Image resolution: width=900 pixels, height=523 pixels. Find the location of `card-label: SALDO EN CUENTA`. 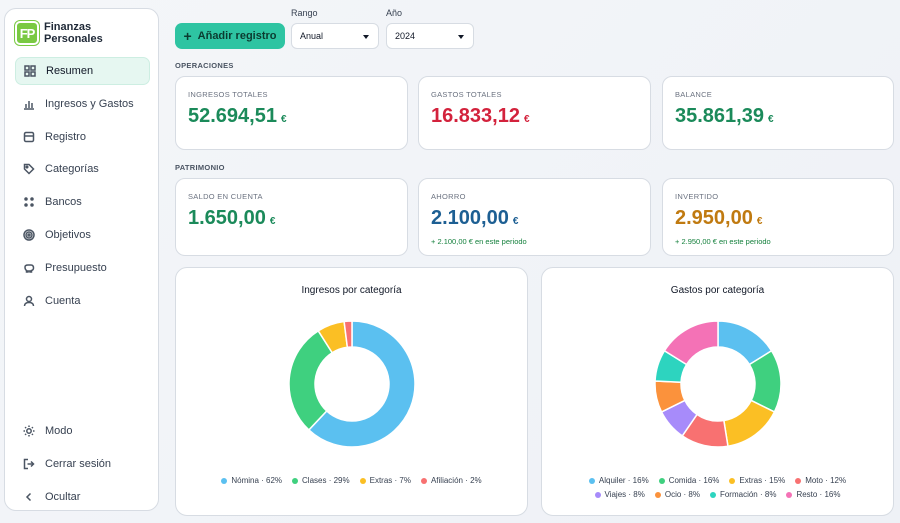

card-label: SALDO EN CUENTA is located at coordinates (225, 196).